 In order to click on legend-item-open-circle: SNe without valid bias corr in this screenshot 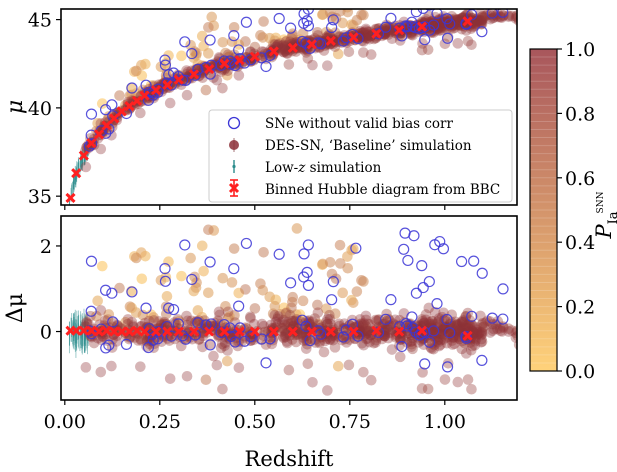, I will do `click(340, 124)`.